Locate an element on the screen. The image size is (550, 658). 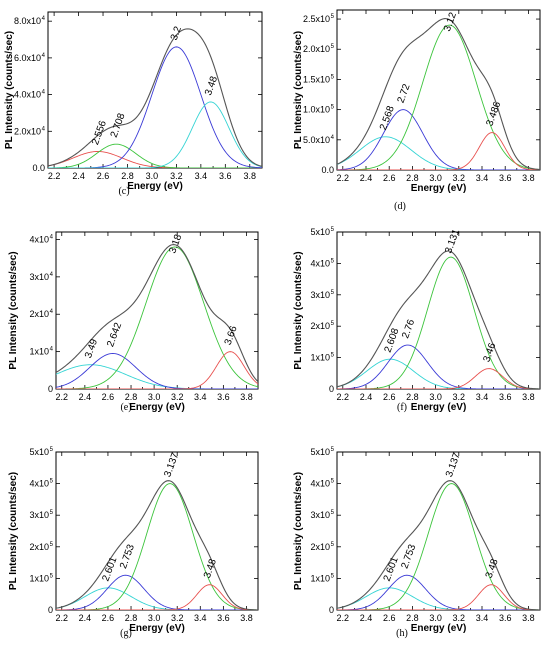
panel-label: (h) is located at coordinates (402, 633).